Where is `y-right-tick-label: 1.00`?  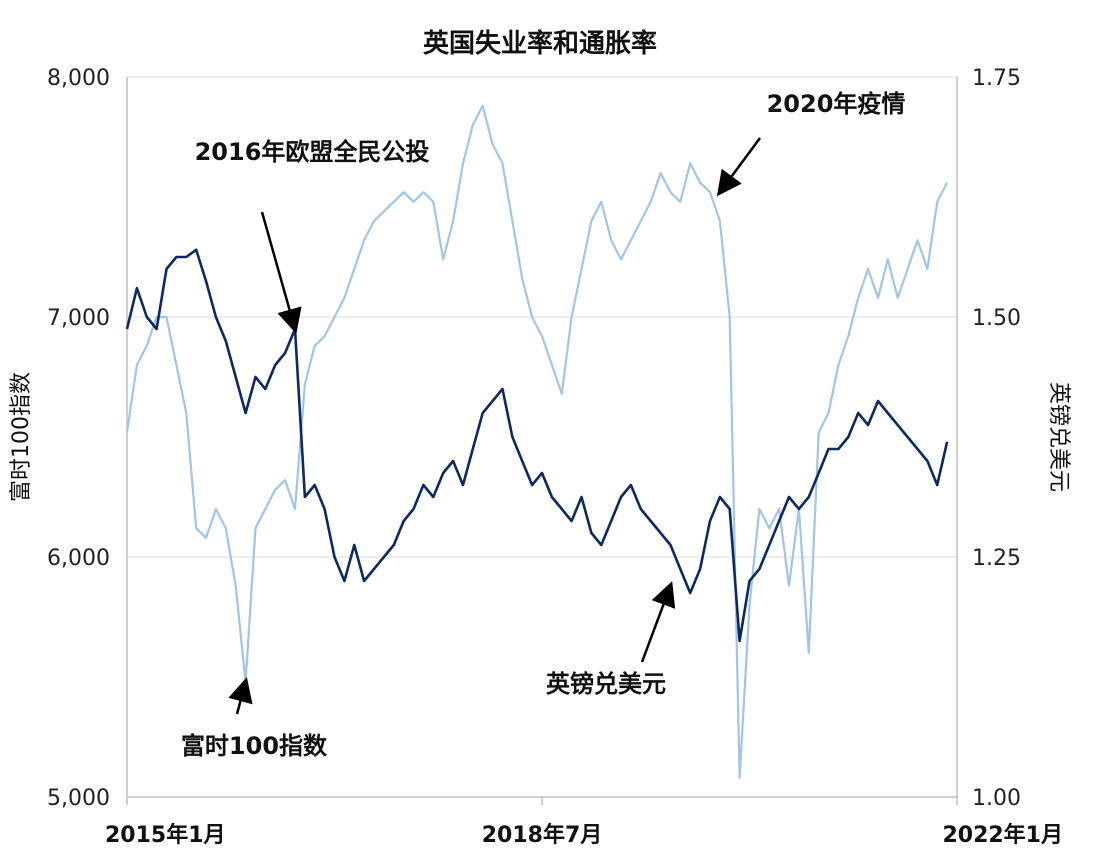 y-right-tick-label: 1.00 is located at coordinates (996, 798).